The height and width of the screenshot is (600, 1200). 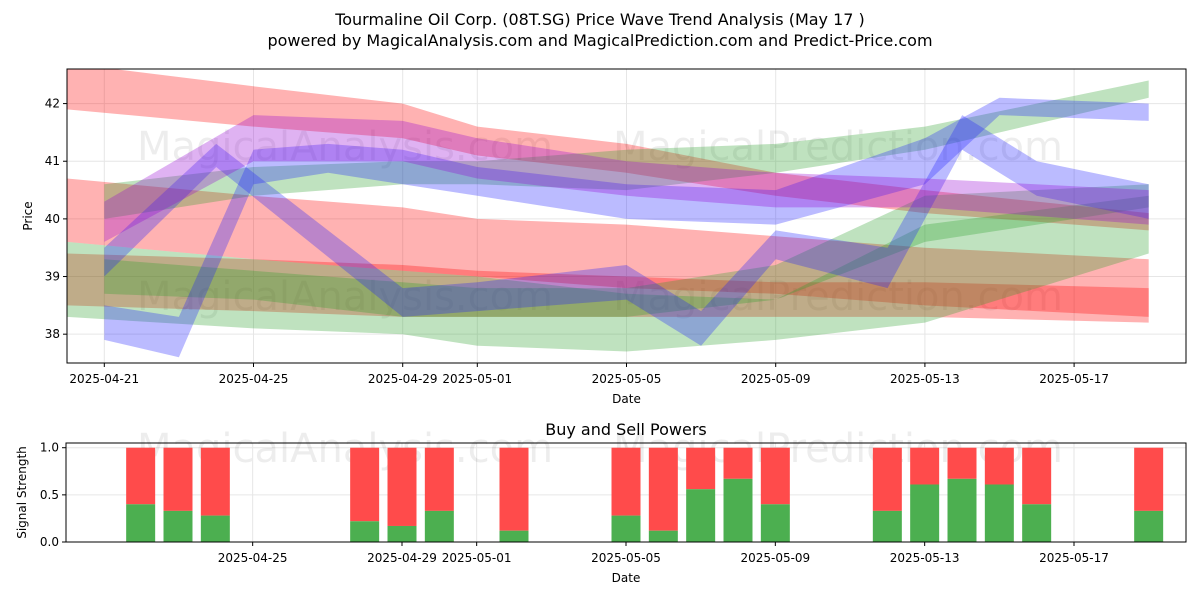 What do you see at coordinates (49, 495) in the screenshot?
I see `y-tick-label: 0.5` at bounding box center [49, 495].